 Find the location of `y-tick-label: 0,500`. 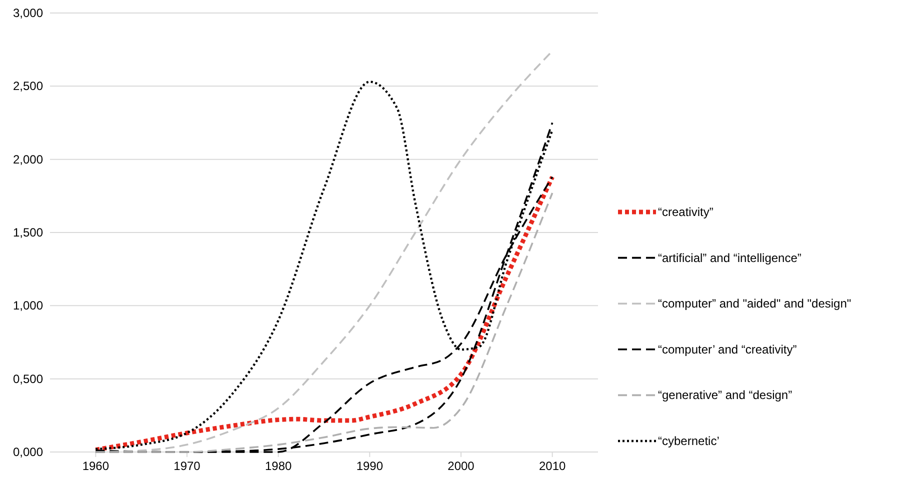

y-tick-label: 0,500 is located at coordinates (28, 379).